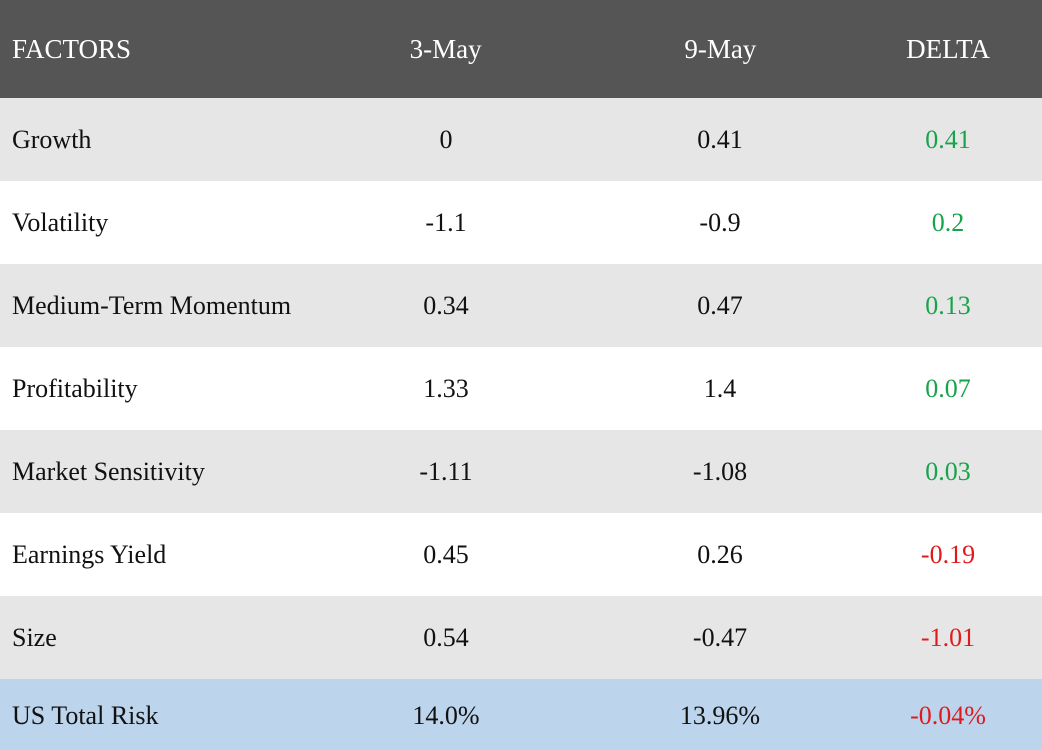  Describe the element at coordinates (521, 554) in the screenshot. I see `table-row: Earnings Yield 0.45 0.26 -0.19` at that location.